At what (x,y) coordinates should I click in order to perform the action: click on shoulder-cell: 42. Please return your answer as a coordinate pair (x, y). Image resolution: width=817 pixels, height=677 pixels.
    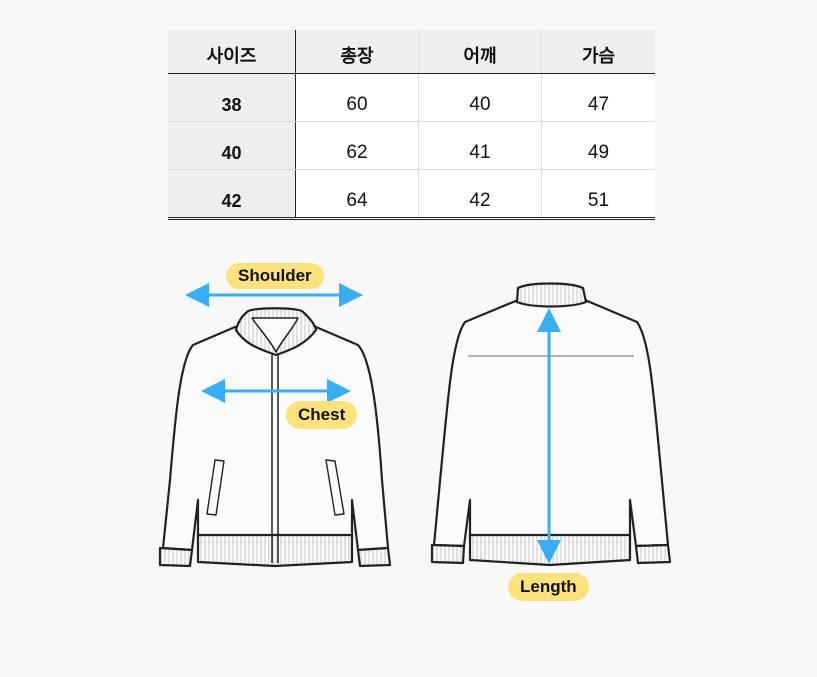
    Looking at the image, I should click on (480, 194).